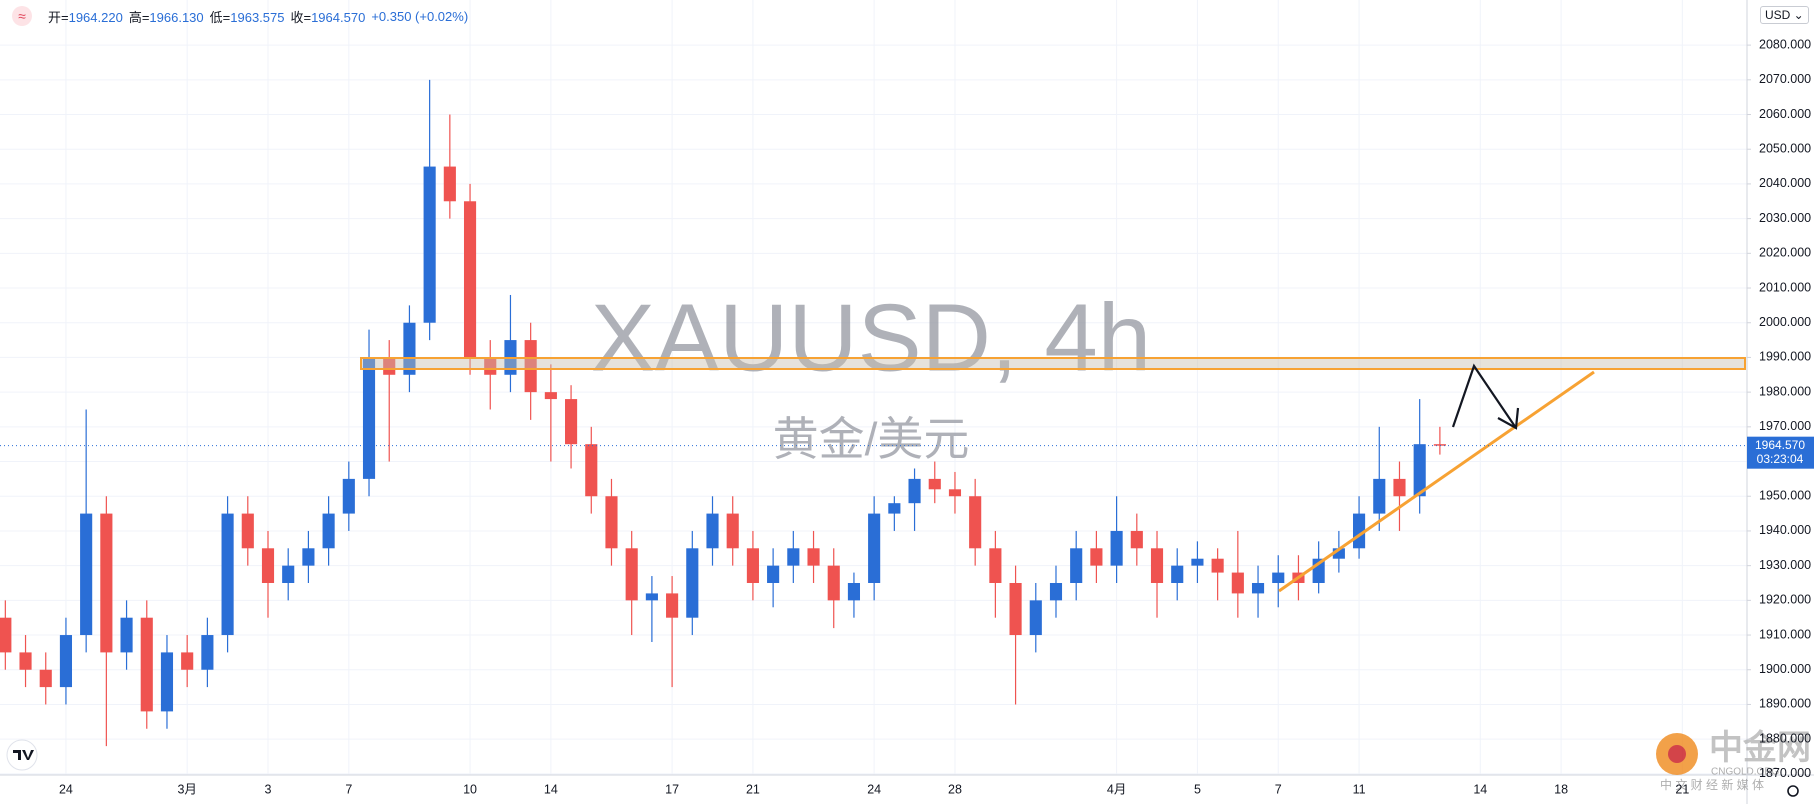  I want to click on quote-key: 高=, so click(139, 17).